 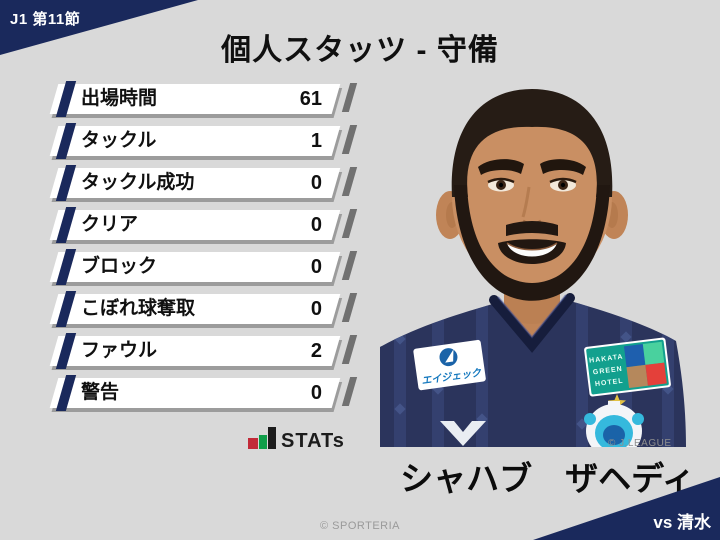 I want to click on stat-label: ファウル, so click(x=119, y=350).